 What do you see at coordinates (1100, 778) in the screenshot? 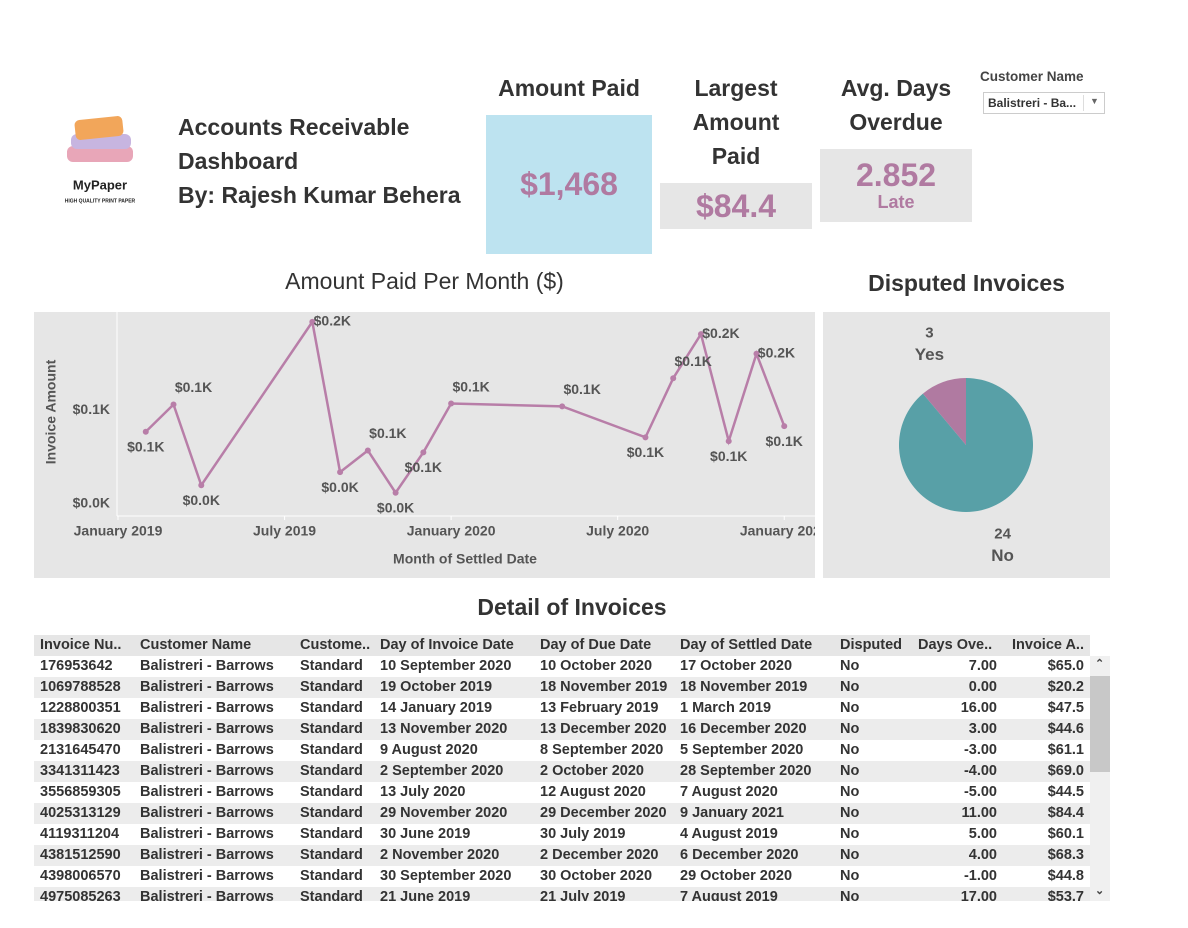
I see `scrollbar: ⌃ ⌄` at bounding box center [1100, 778].